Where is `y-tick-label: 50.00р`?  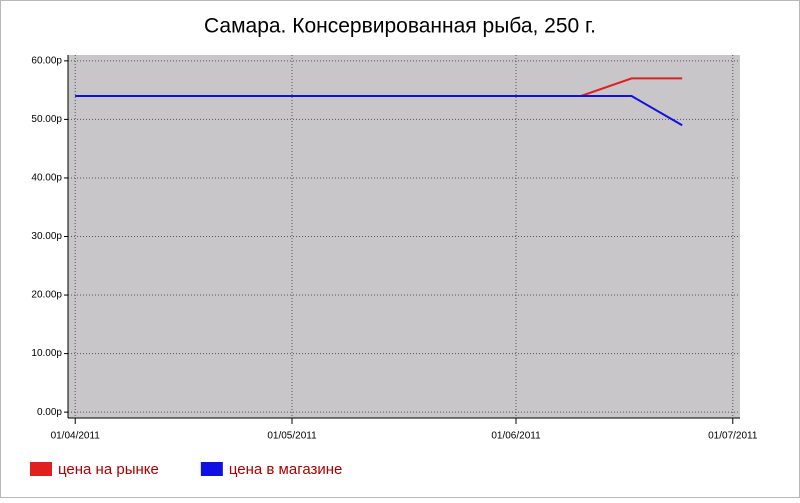
y-tick-label: 50.00р is located at coordinates (46, 119).